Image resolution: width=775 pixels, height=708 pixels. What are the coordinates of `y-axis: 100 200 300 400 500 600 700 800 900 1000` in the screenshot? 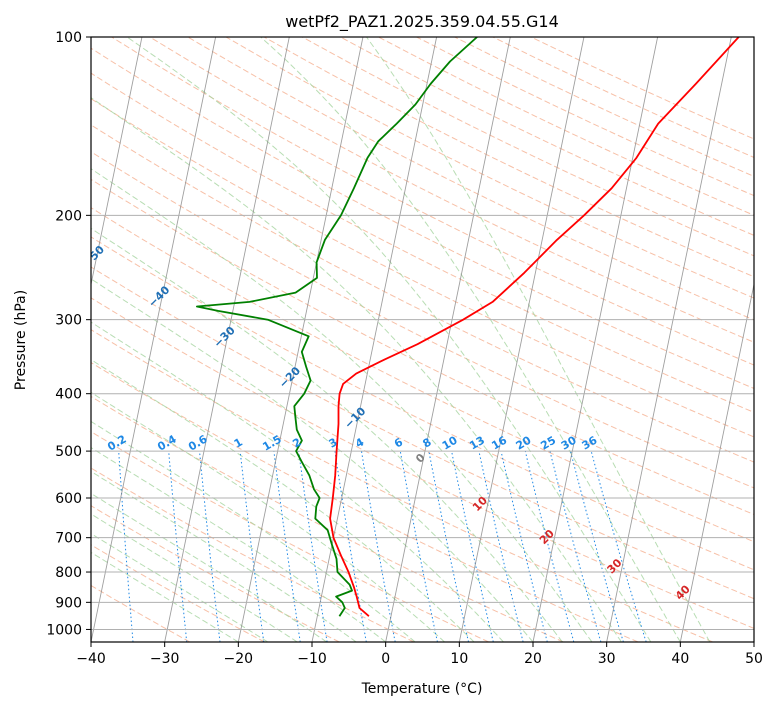 It's located at (68, 334).